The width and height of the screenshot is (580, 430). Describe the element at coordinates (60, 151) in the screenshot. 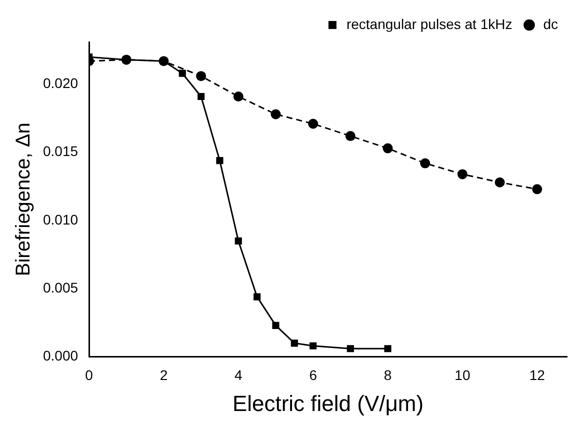

I see `y-tick-label: 0.015` at that location.